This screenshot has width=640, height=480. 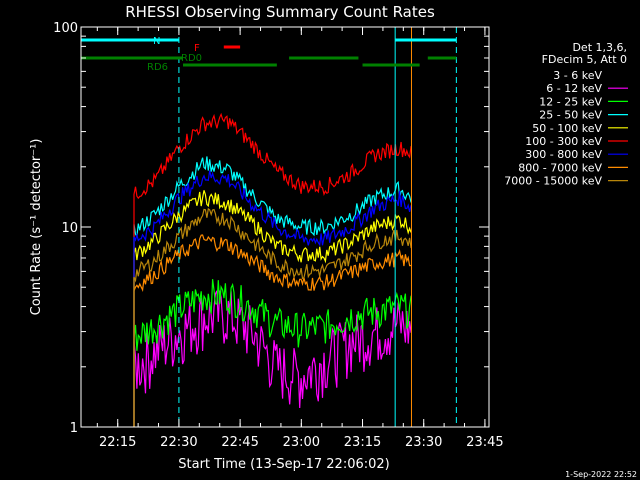 What do you see at coordinates (191, 58) in the screenshot?
I see `flag-label-rd0: RD0` at bounding box center [191, 58].